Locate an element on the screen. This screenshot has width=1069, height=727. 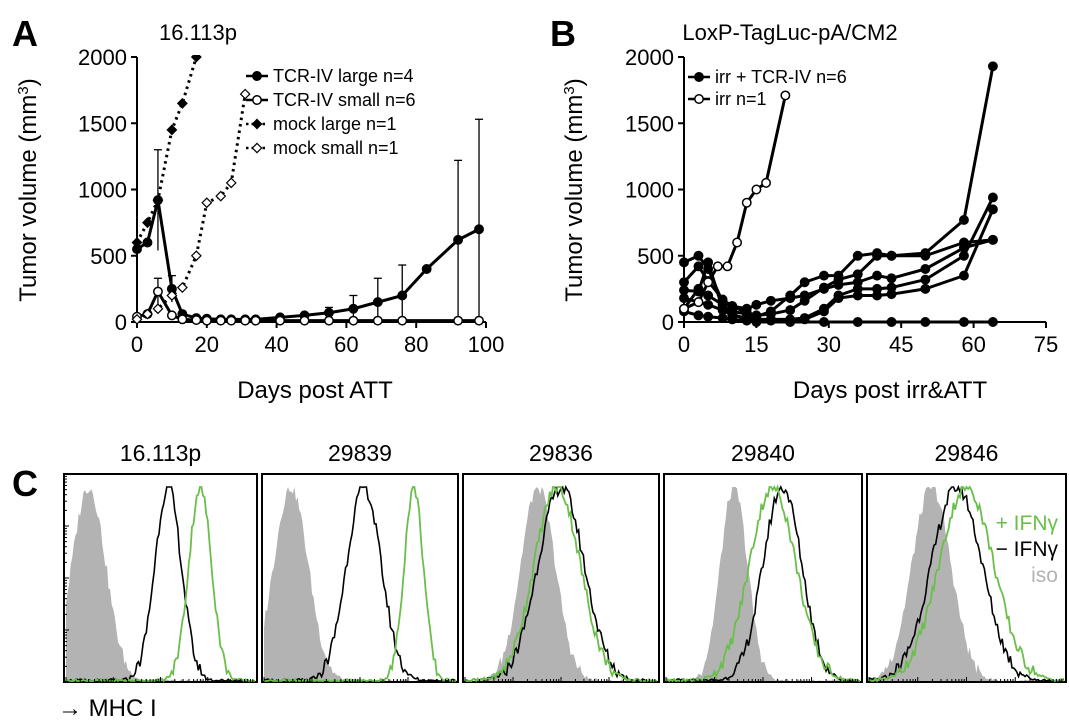
legend-label: TCR-IV large n=4 is located at coordinates (343, 76).